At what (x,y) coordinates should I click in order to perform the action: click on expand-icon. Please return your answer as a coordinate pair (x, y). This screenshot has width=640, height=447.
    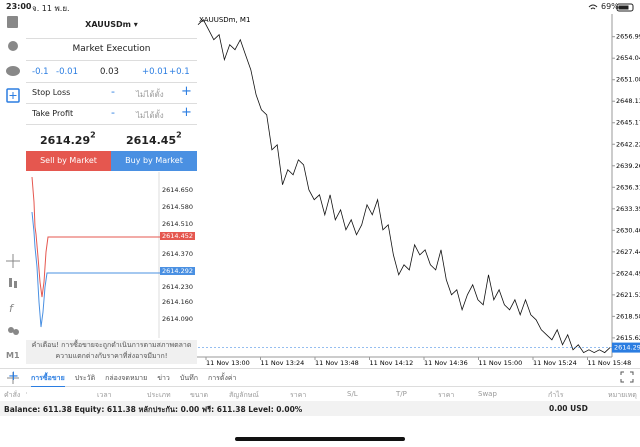
    Looking at the image, I should click on (627, 377).